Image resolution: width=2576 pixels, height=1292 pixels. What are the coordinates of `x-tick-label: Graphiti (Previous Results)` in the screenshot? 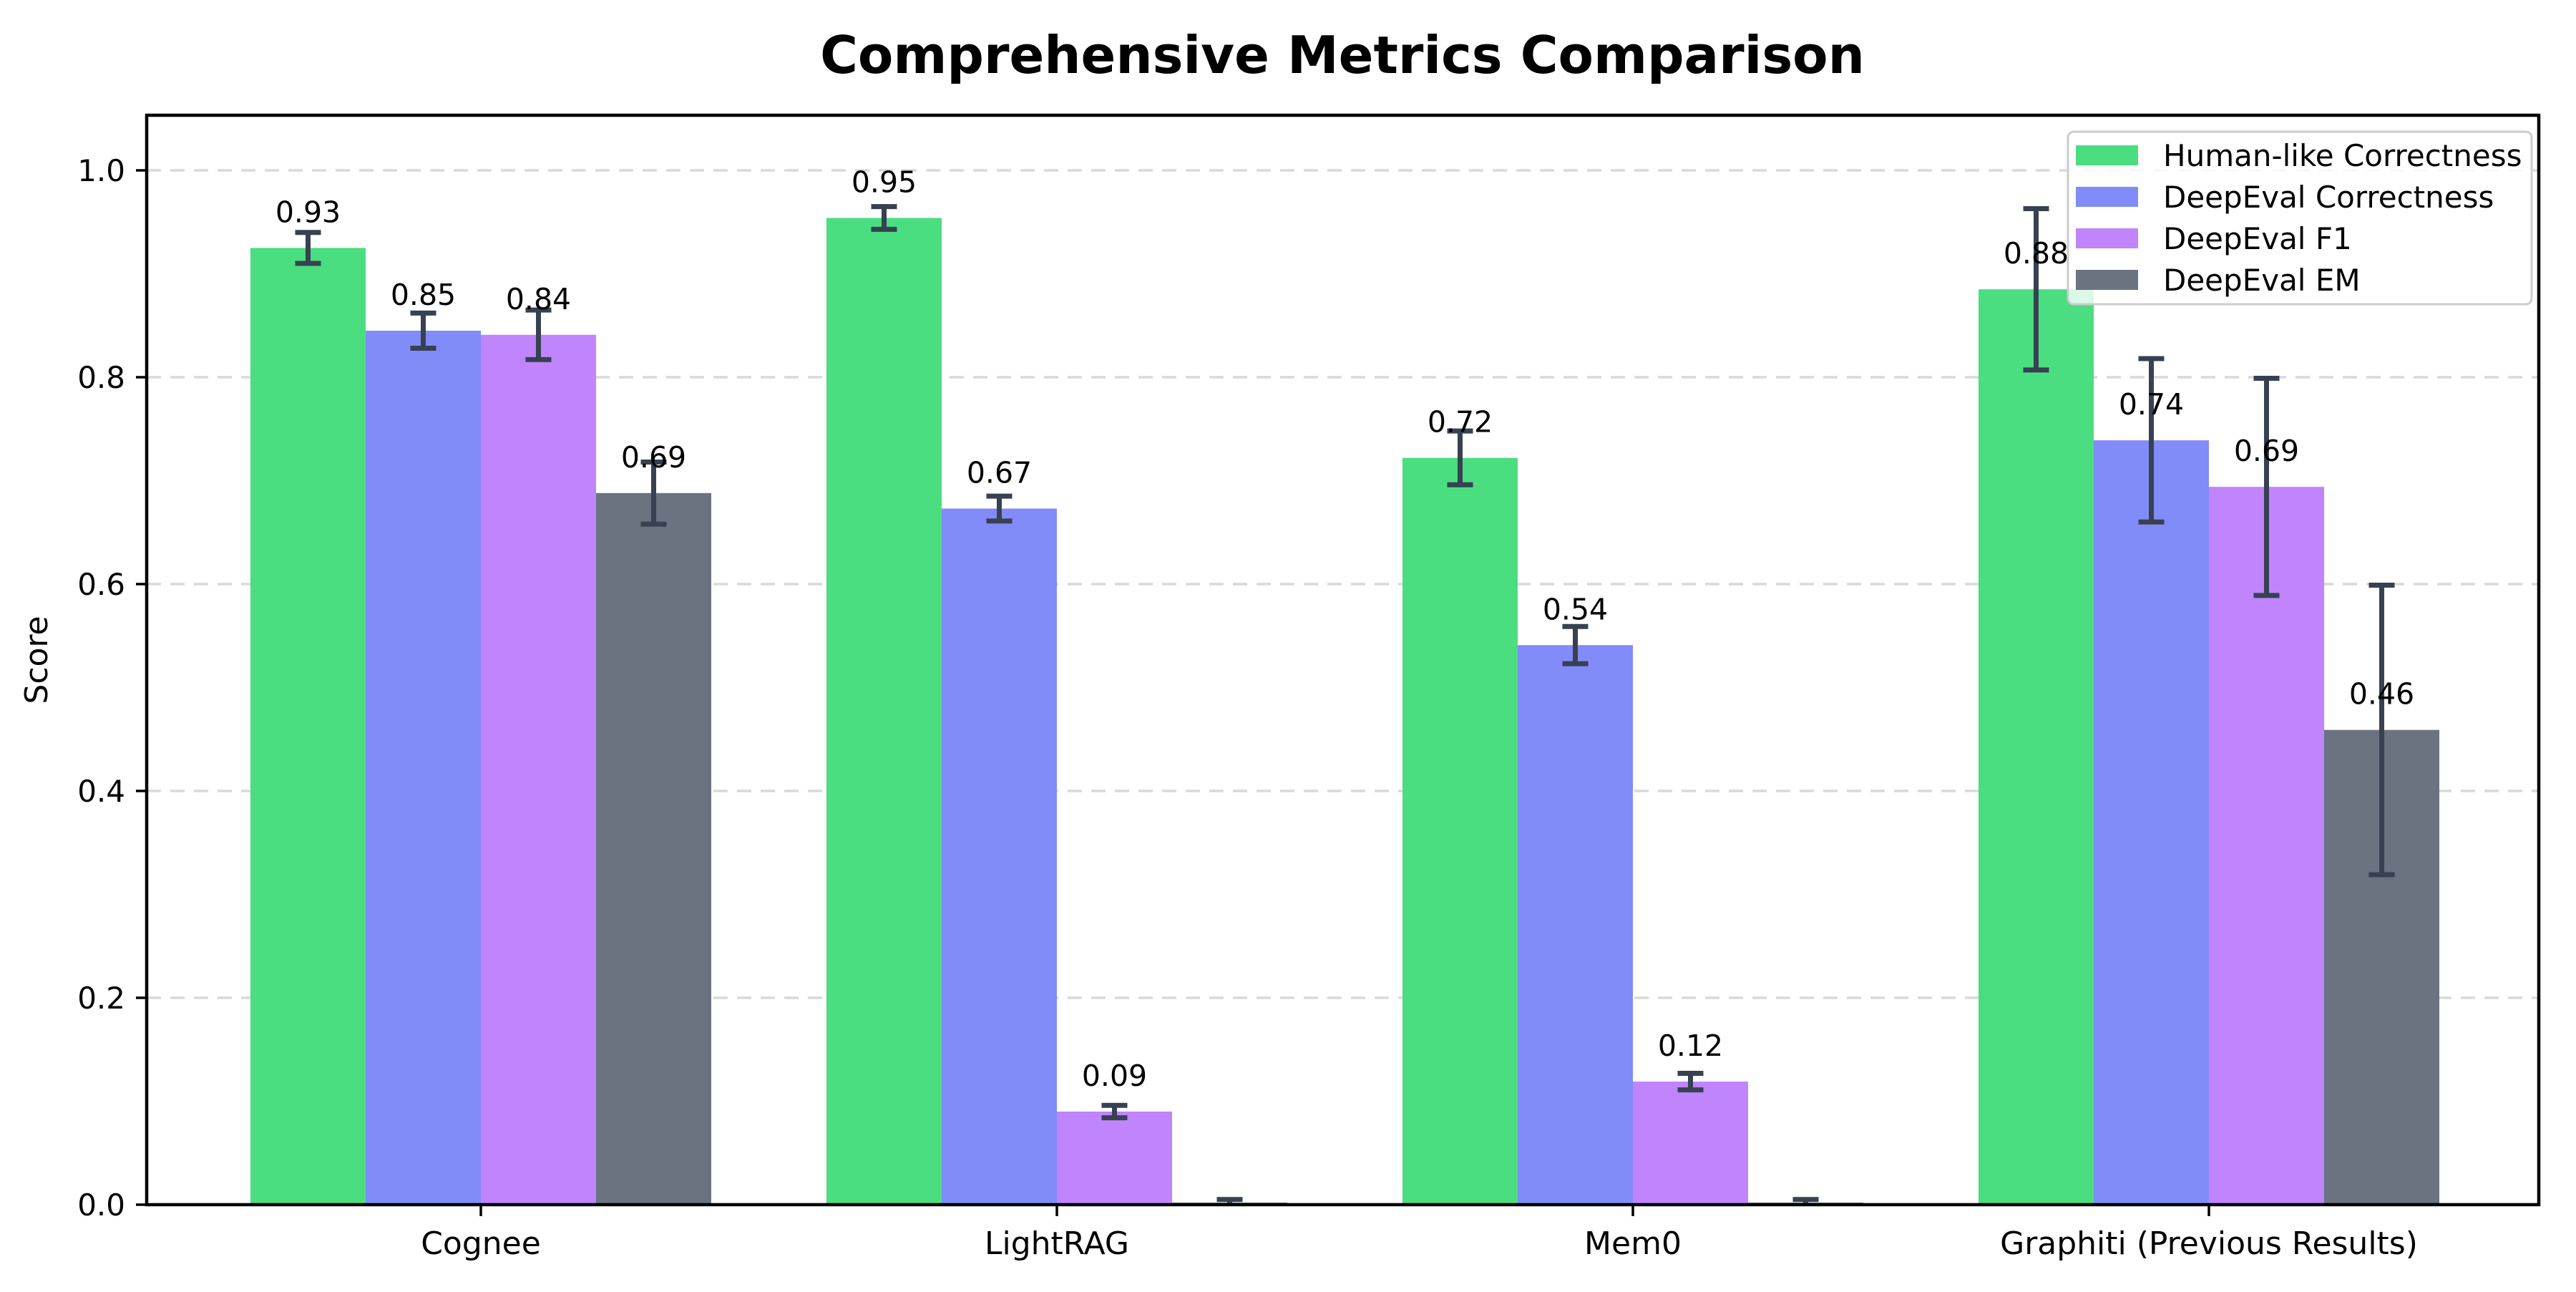 It's located at (2209, 1243).